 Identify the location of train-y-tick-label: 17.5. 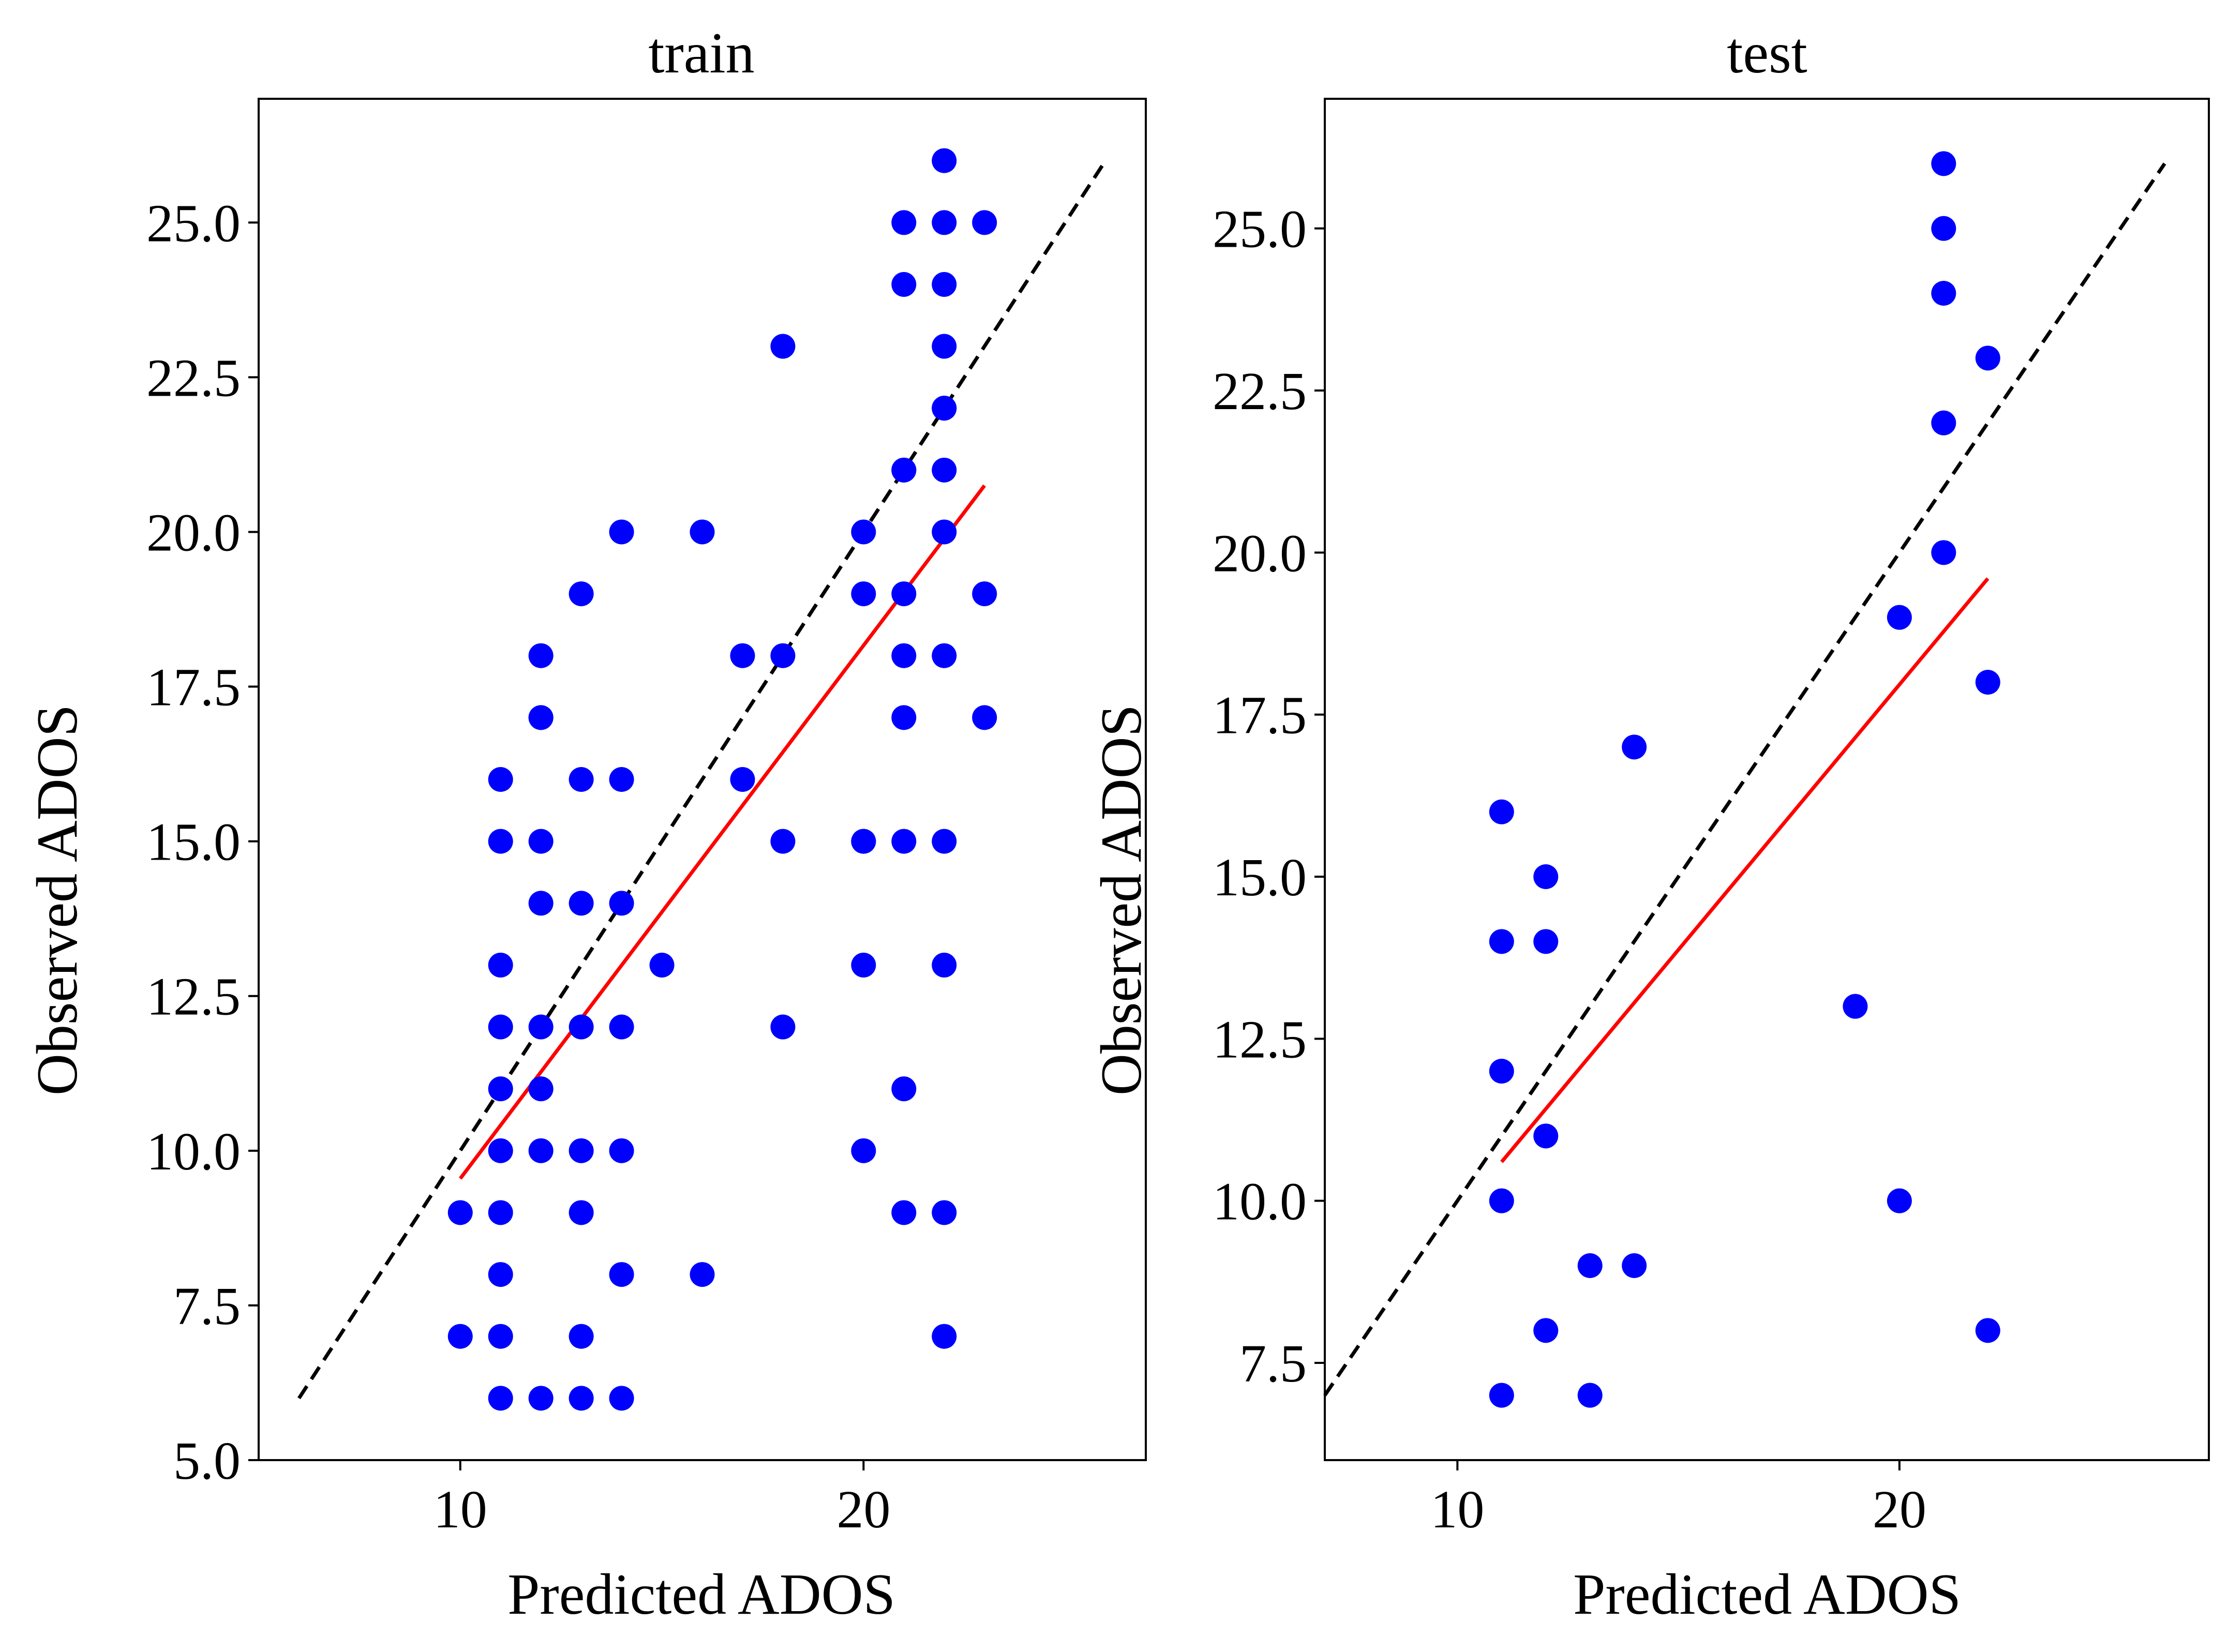
(193, 687).